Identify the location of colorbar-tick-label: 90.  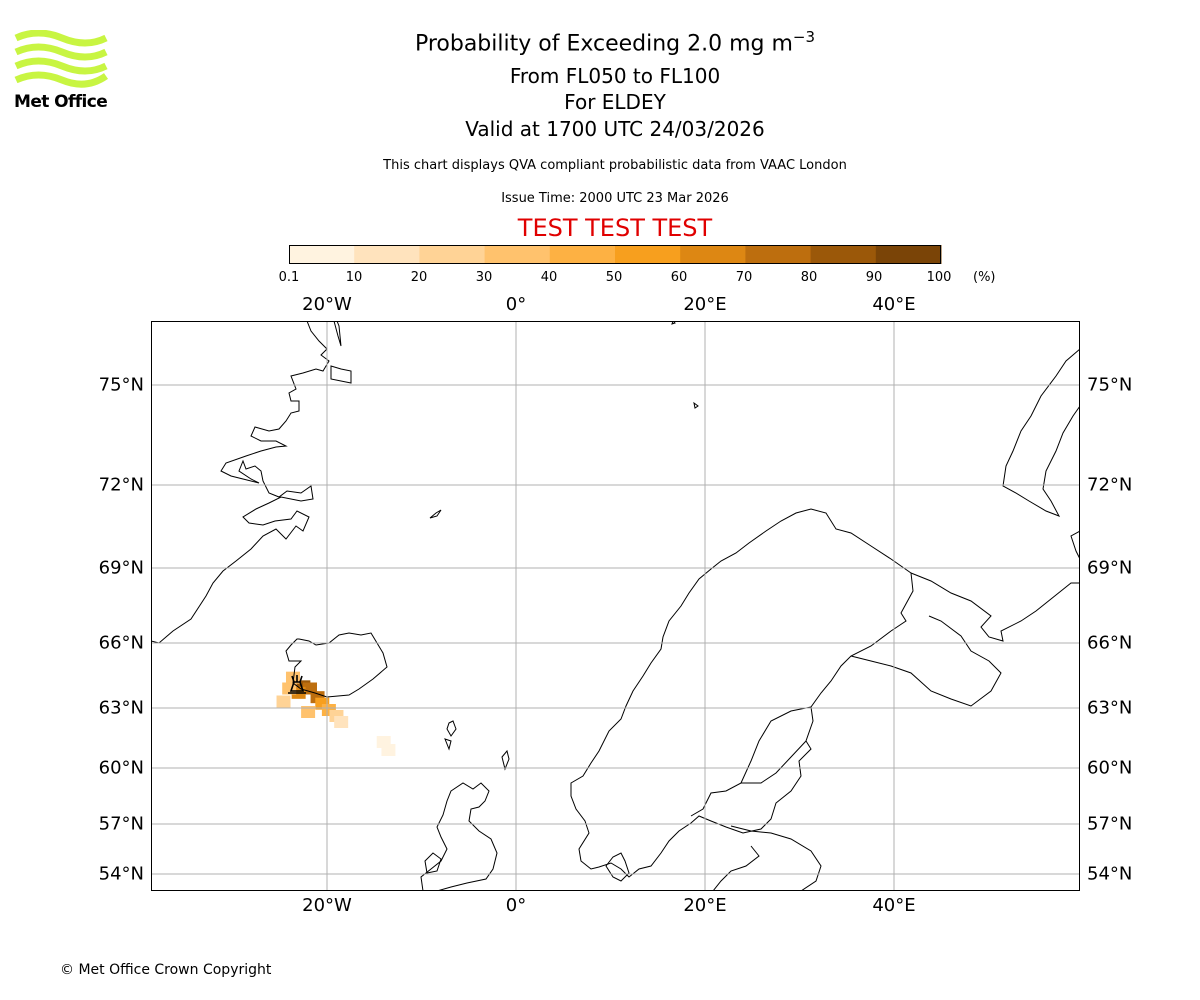
(874, 277).